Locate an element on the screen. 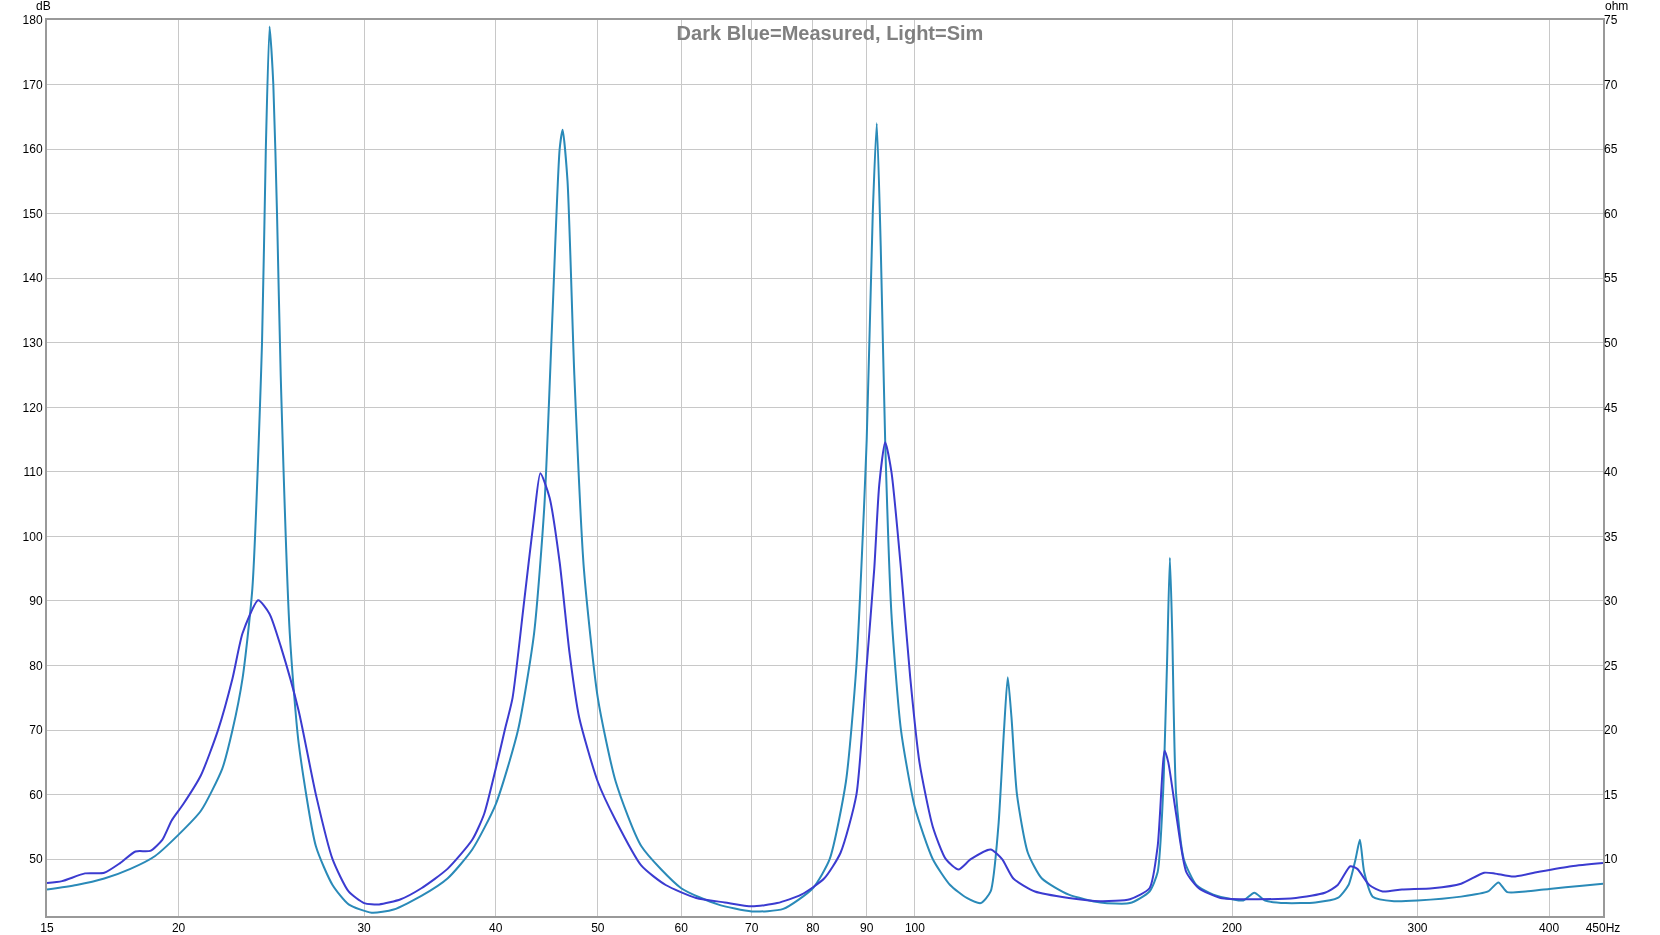 The width and height of the screenshot is (1660, 935). x-tick-label: 100 is located at coordinates (915, 928).